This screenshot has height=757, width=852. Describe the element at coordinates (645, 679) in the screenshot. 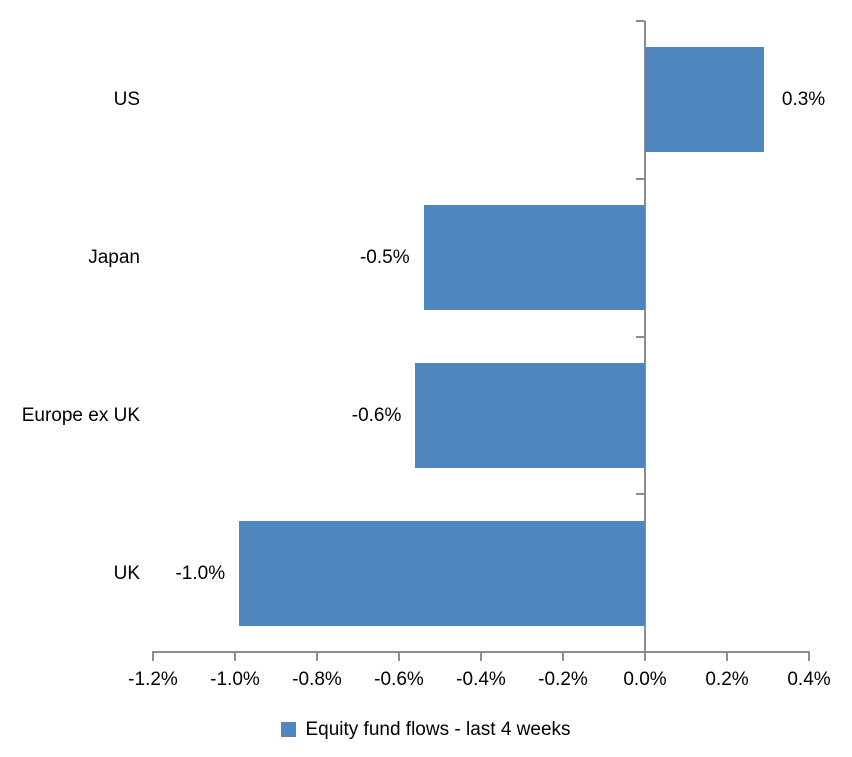

I see `x-tick-label: 0.0%` at that location.